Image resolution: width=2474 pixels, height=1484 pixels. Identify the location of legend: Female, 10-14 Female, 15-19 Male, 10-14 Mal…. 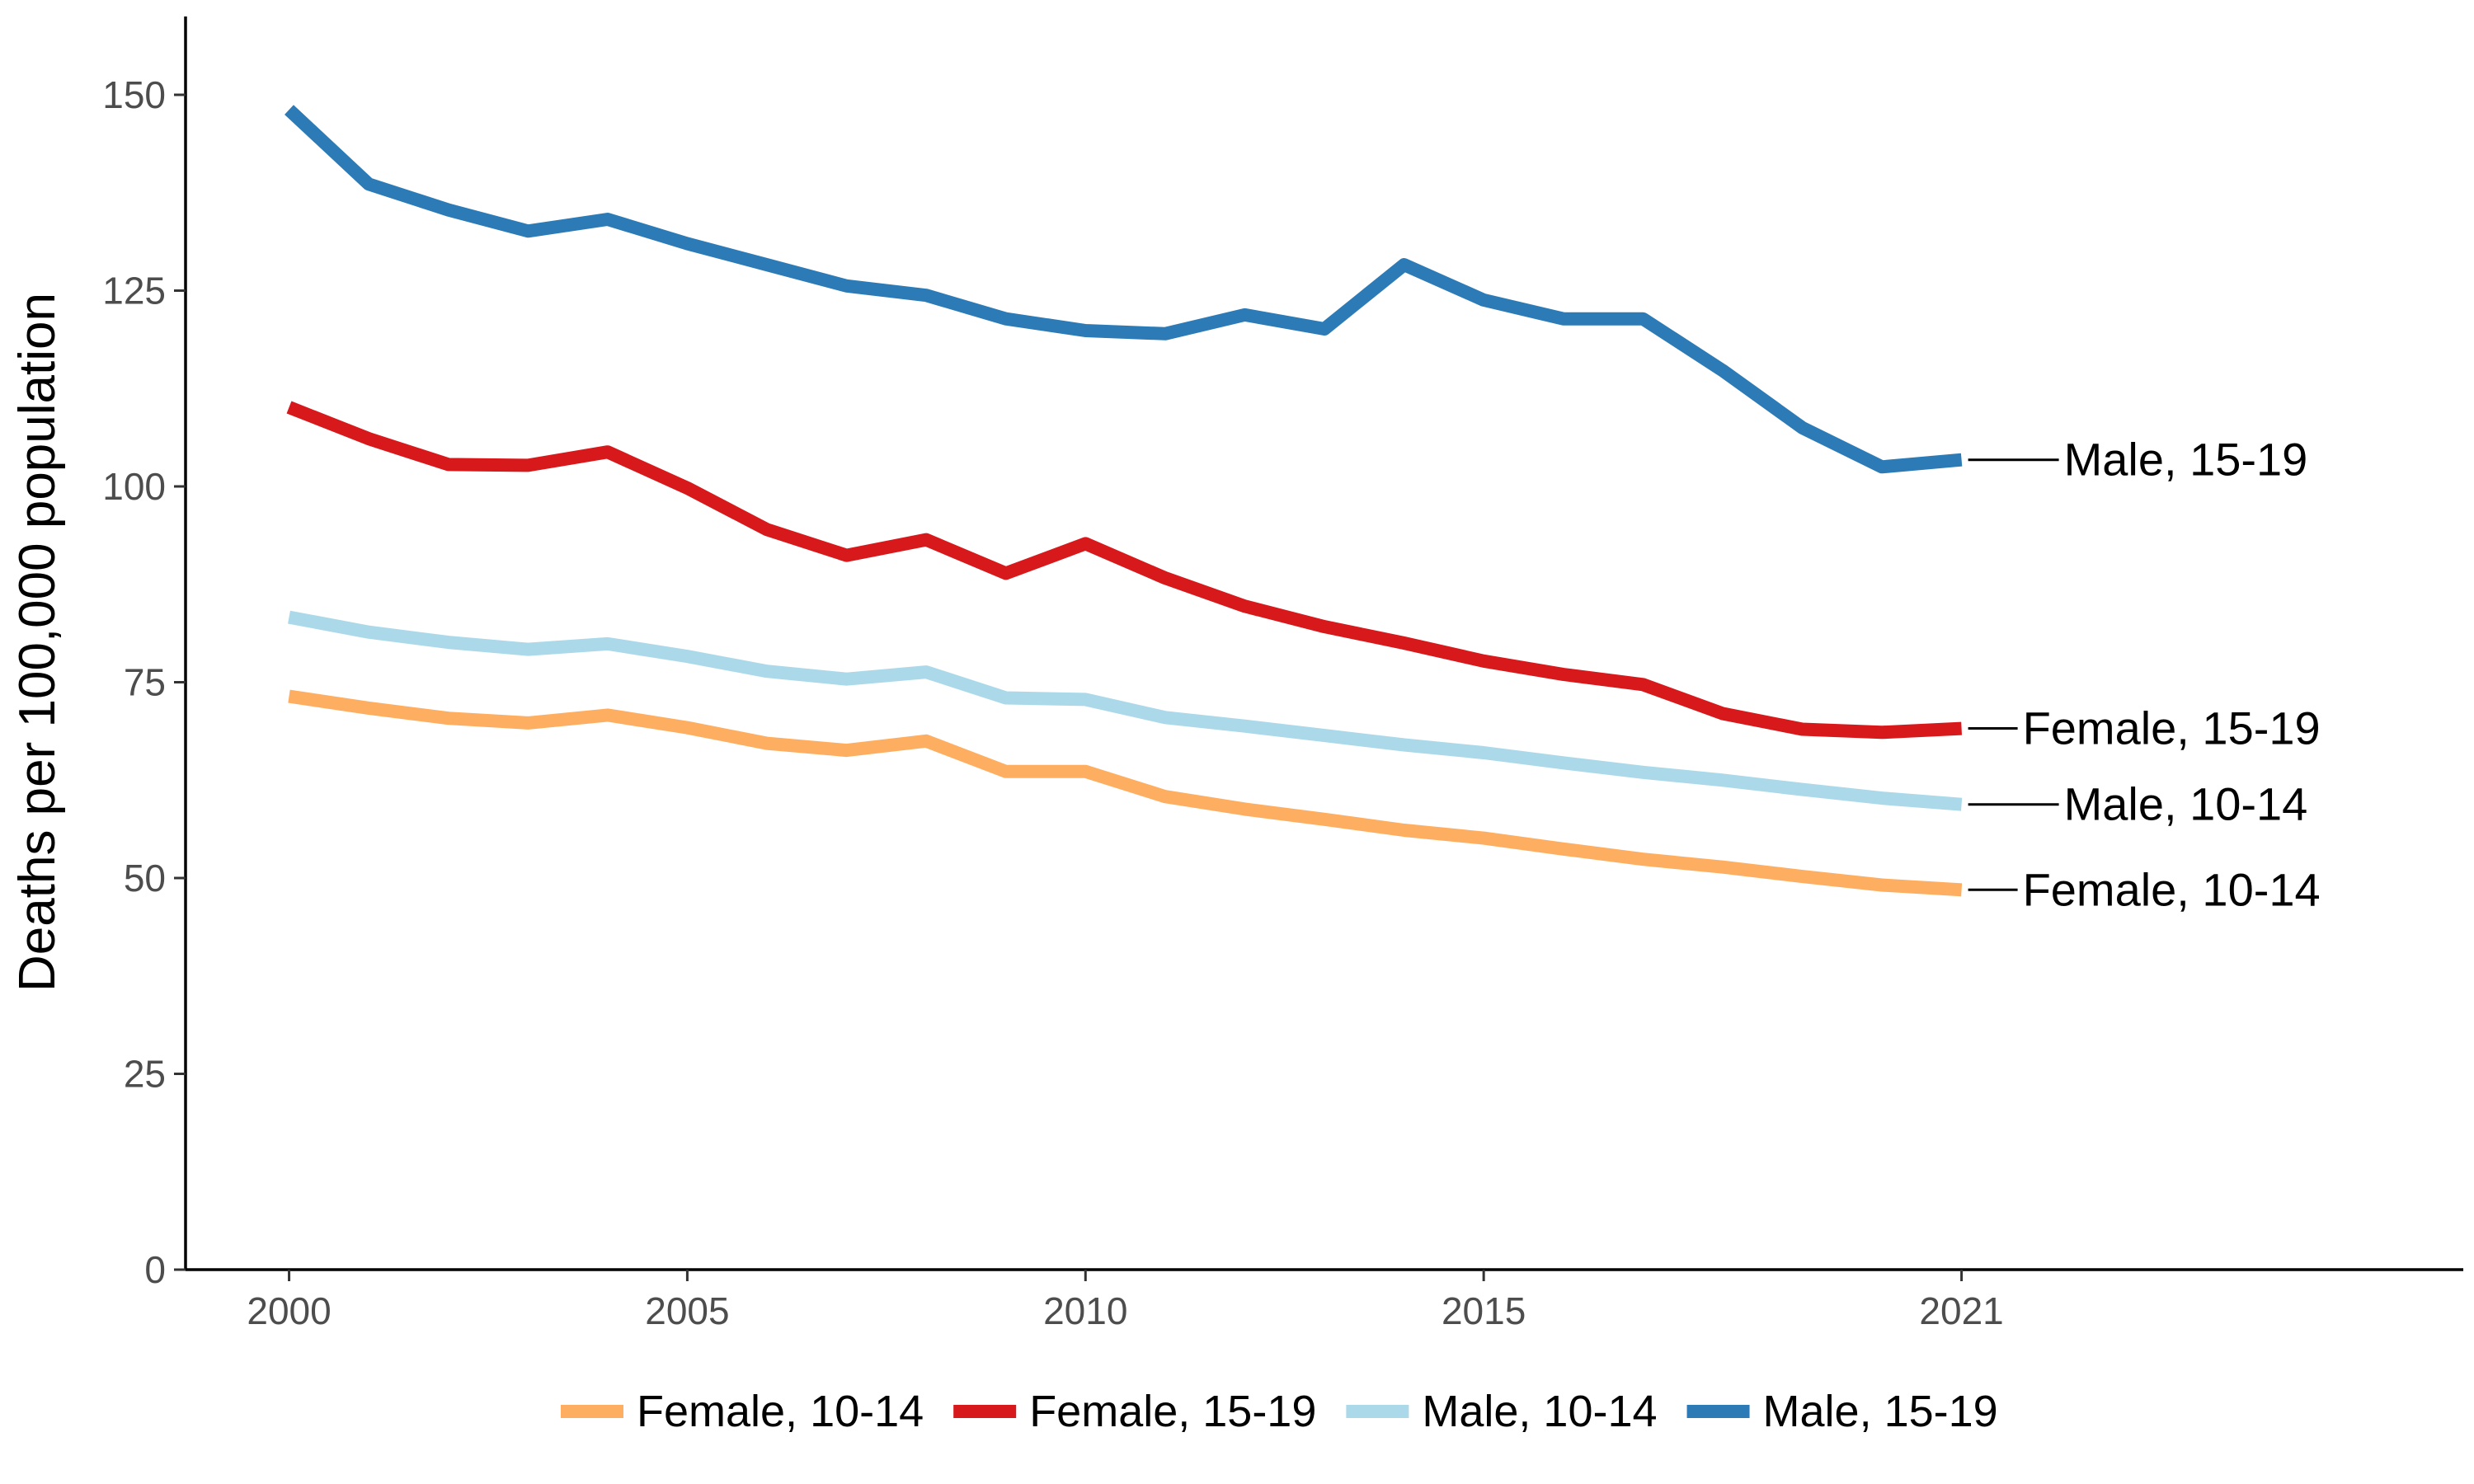
(1279, 1411).